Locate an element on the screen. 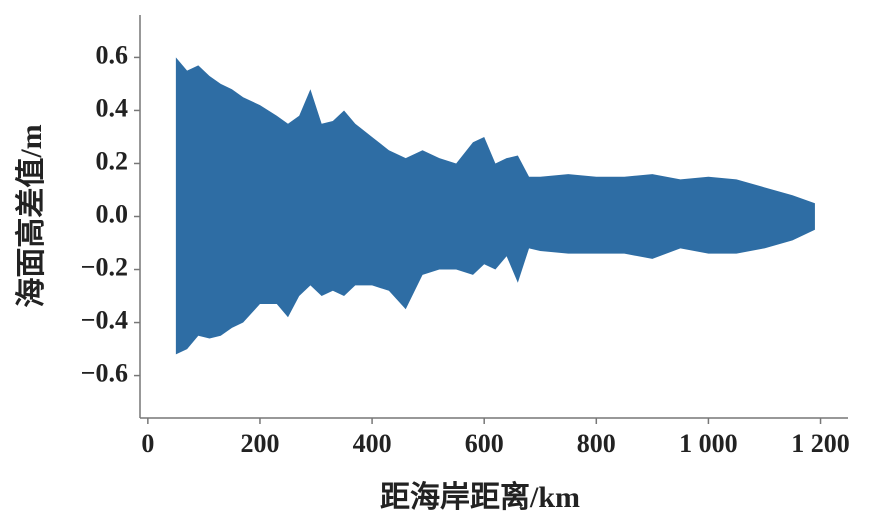 The height and width of the screenshot is (532, 875). y-tick-label: −0.2 is located at coordinates (104, 266).